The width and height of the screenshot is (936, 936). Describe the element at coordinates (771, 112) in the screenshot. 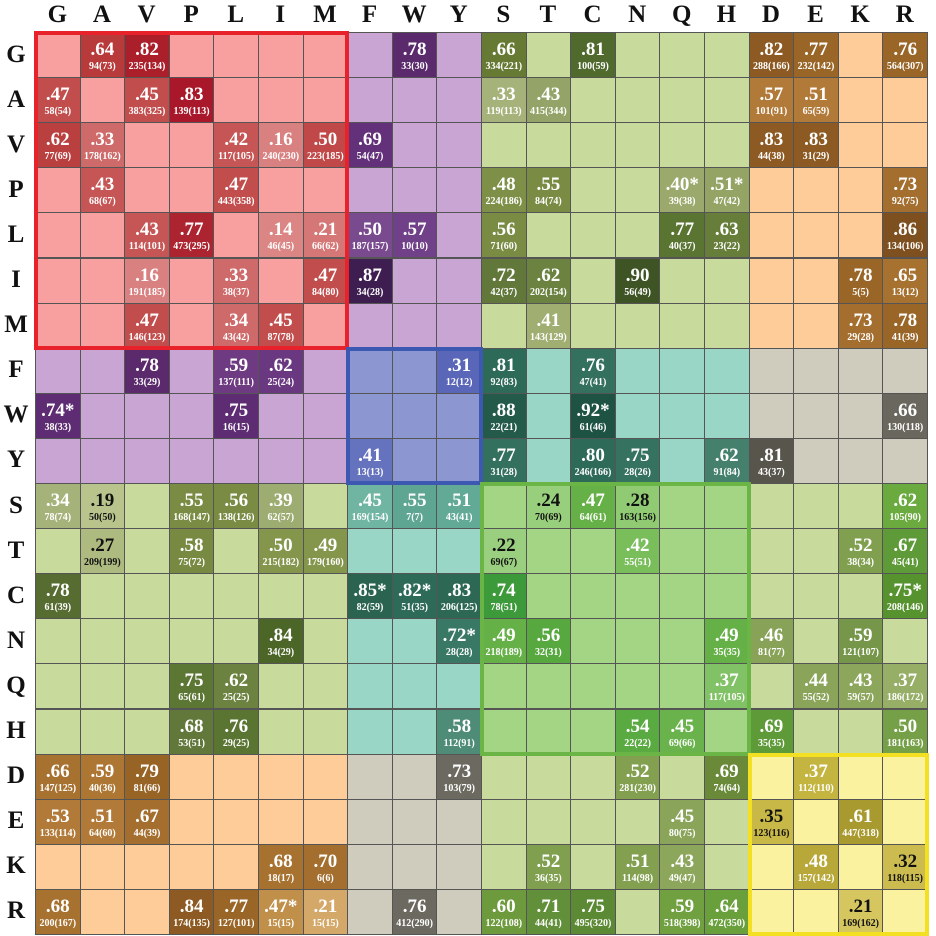

I see `cell-count: 101(91)` at that location.